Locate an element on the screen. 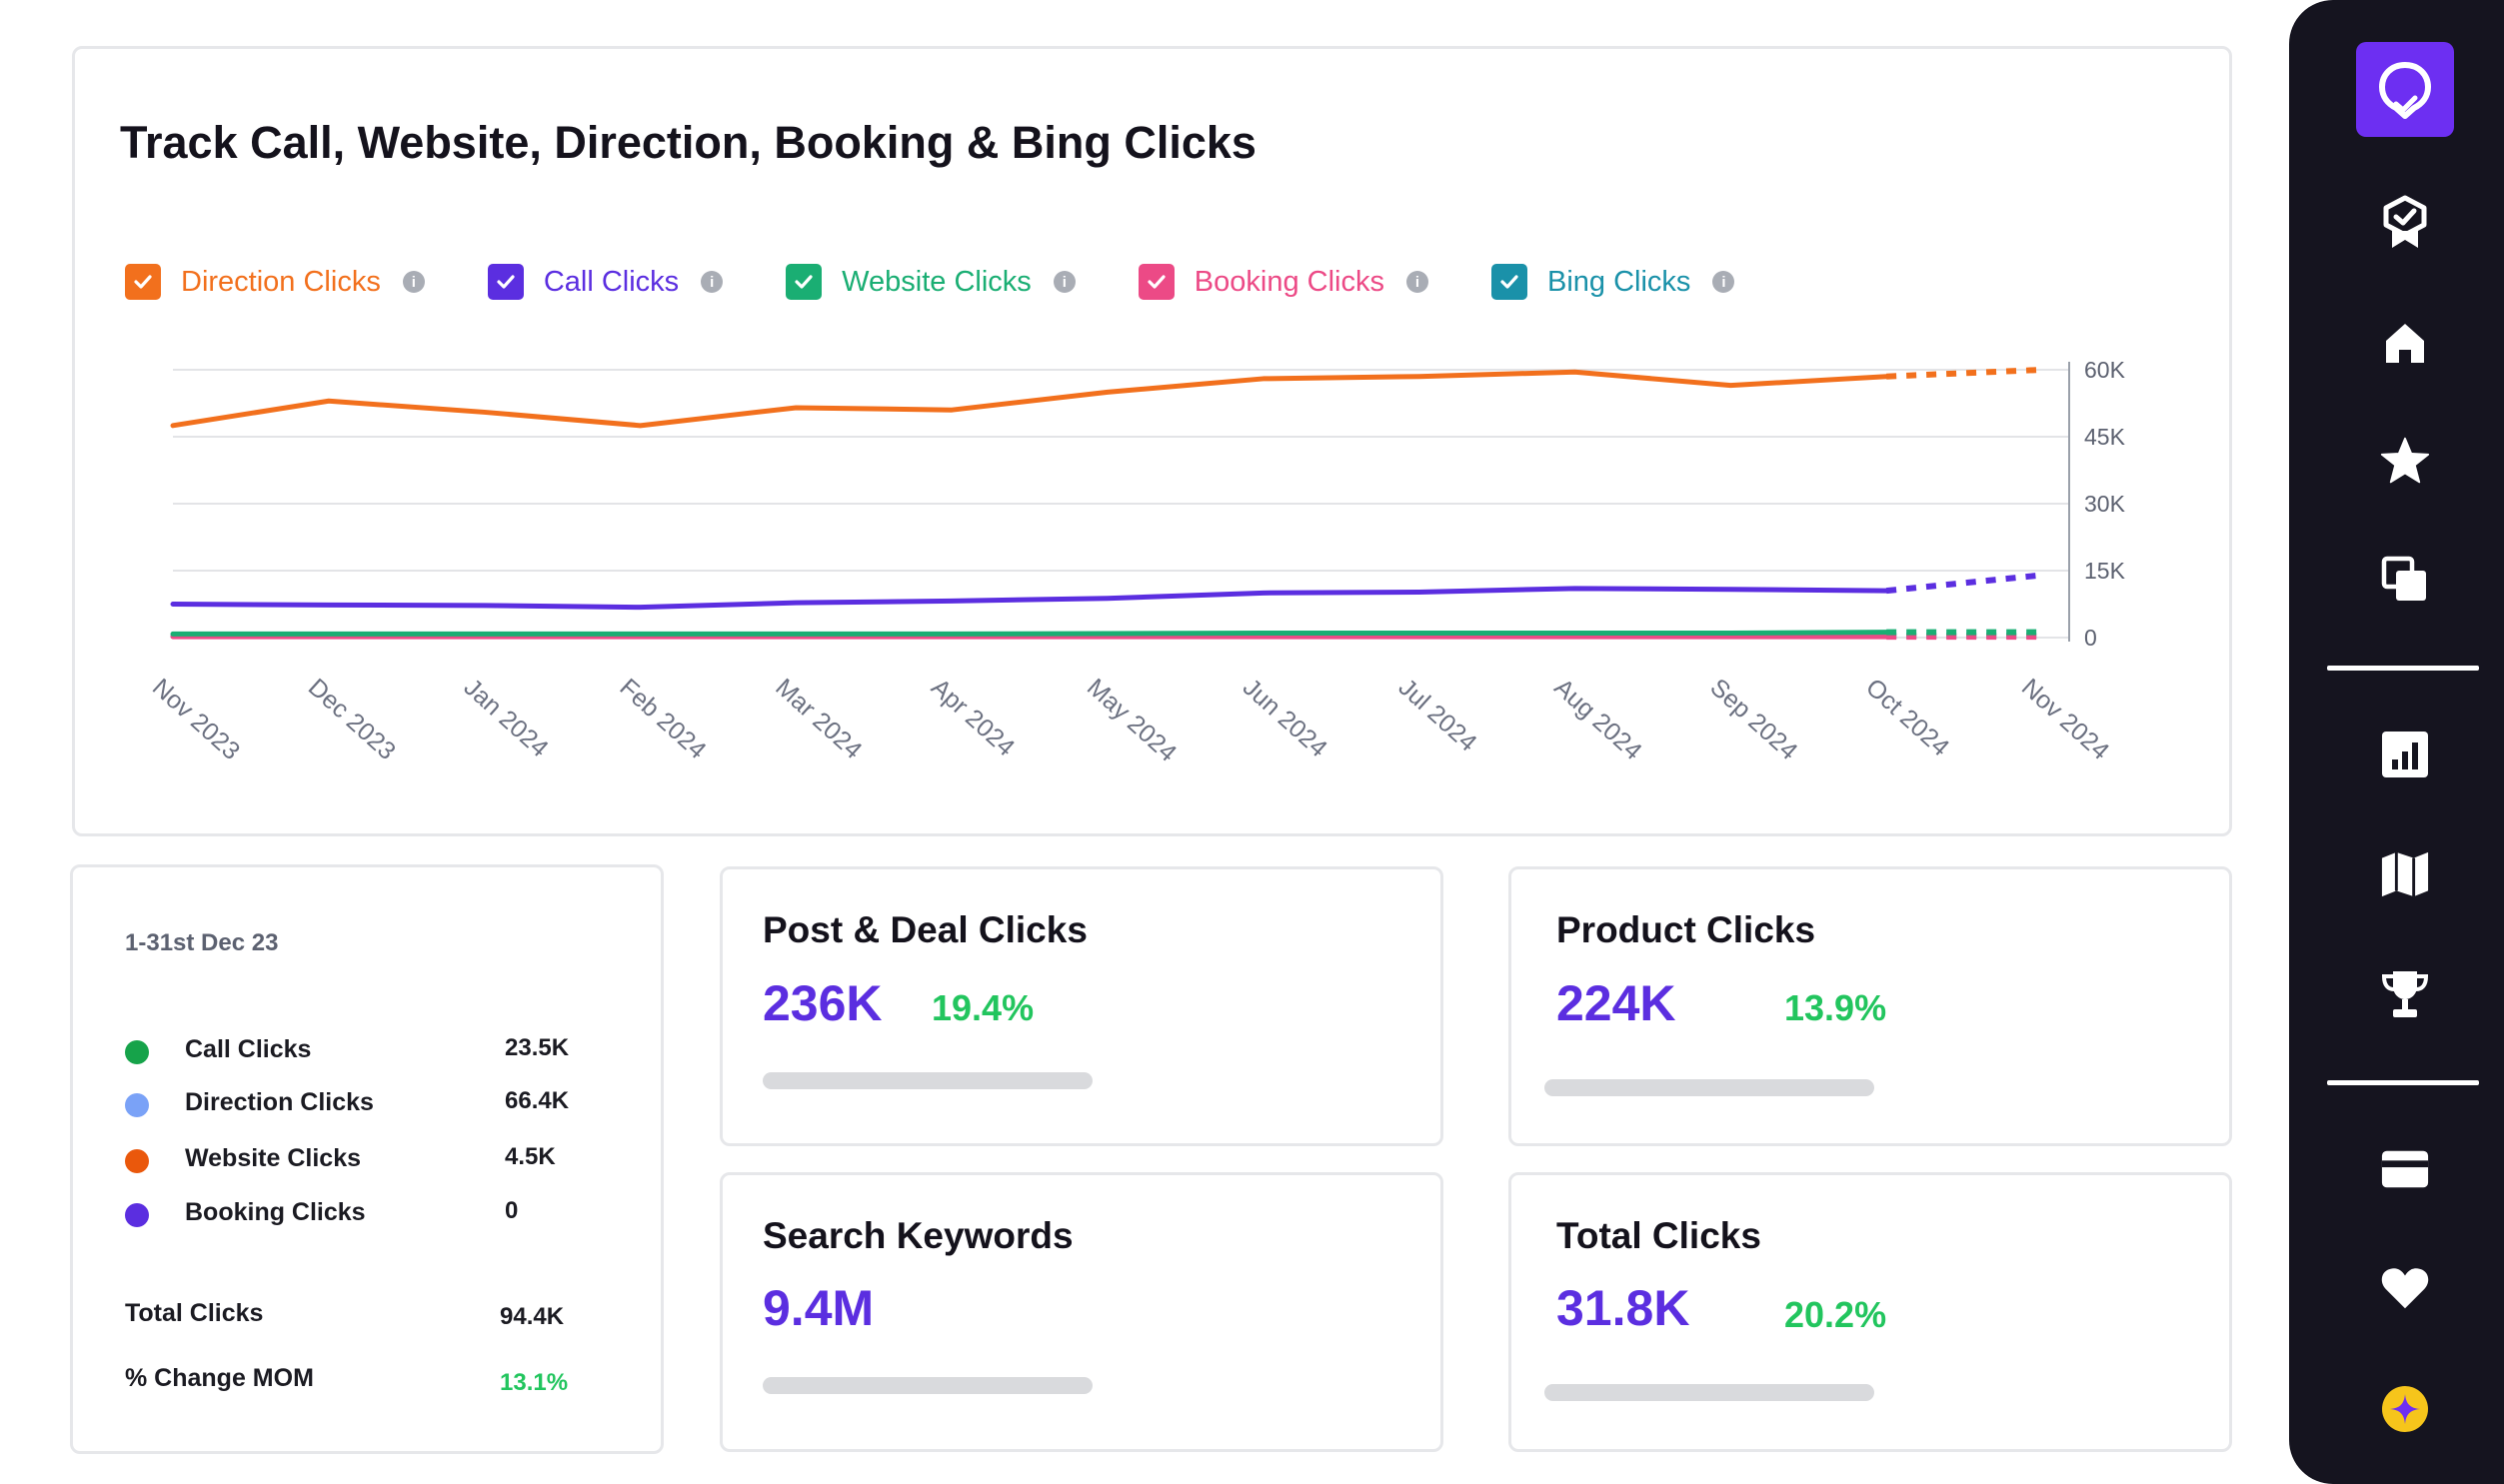 The height and width of the screenshot is (1484, 2504). app-logo is located at coordinates (2405, 89).